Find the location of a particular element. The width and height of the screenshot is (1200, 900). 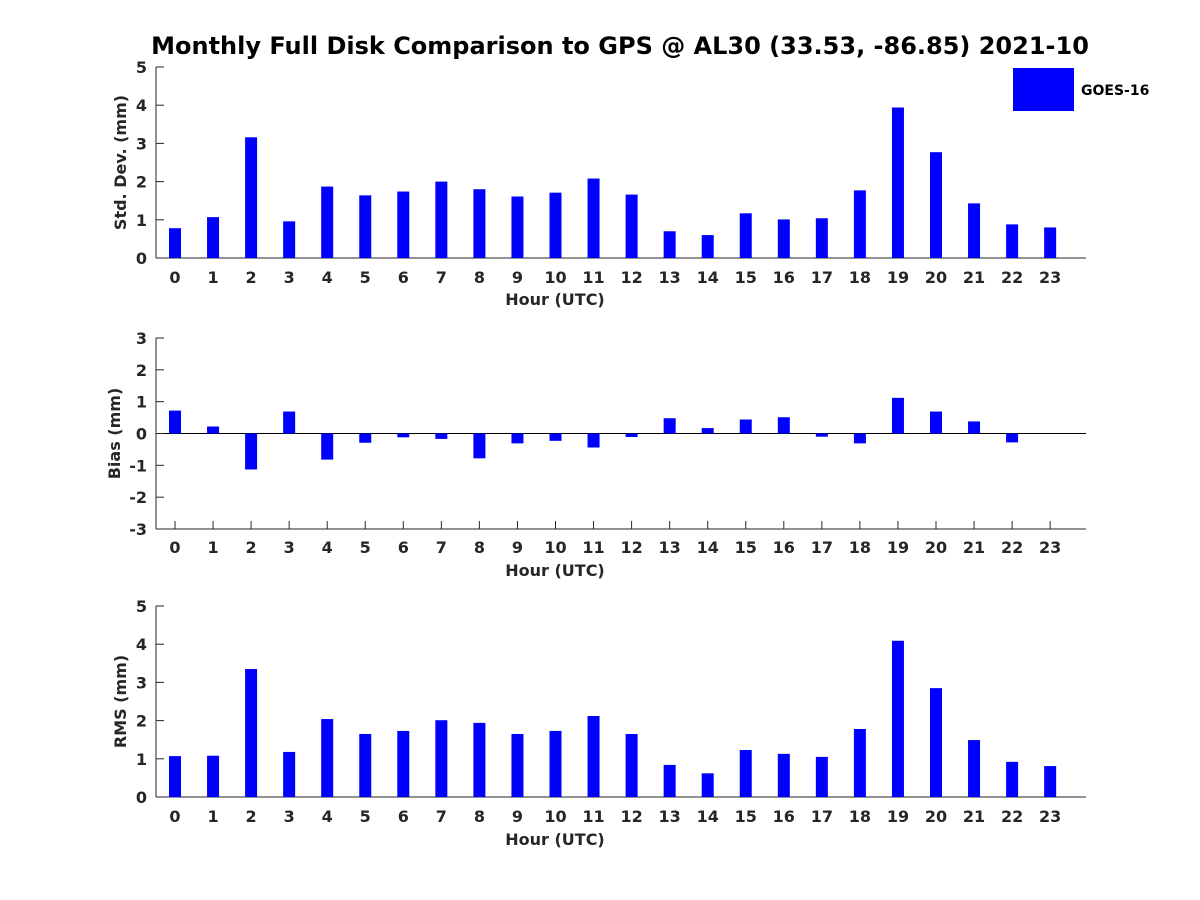

x-tick-label: 15 is located at coordinates (746, 277).